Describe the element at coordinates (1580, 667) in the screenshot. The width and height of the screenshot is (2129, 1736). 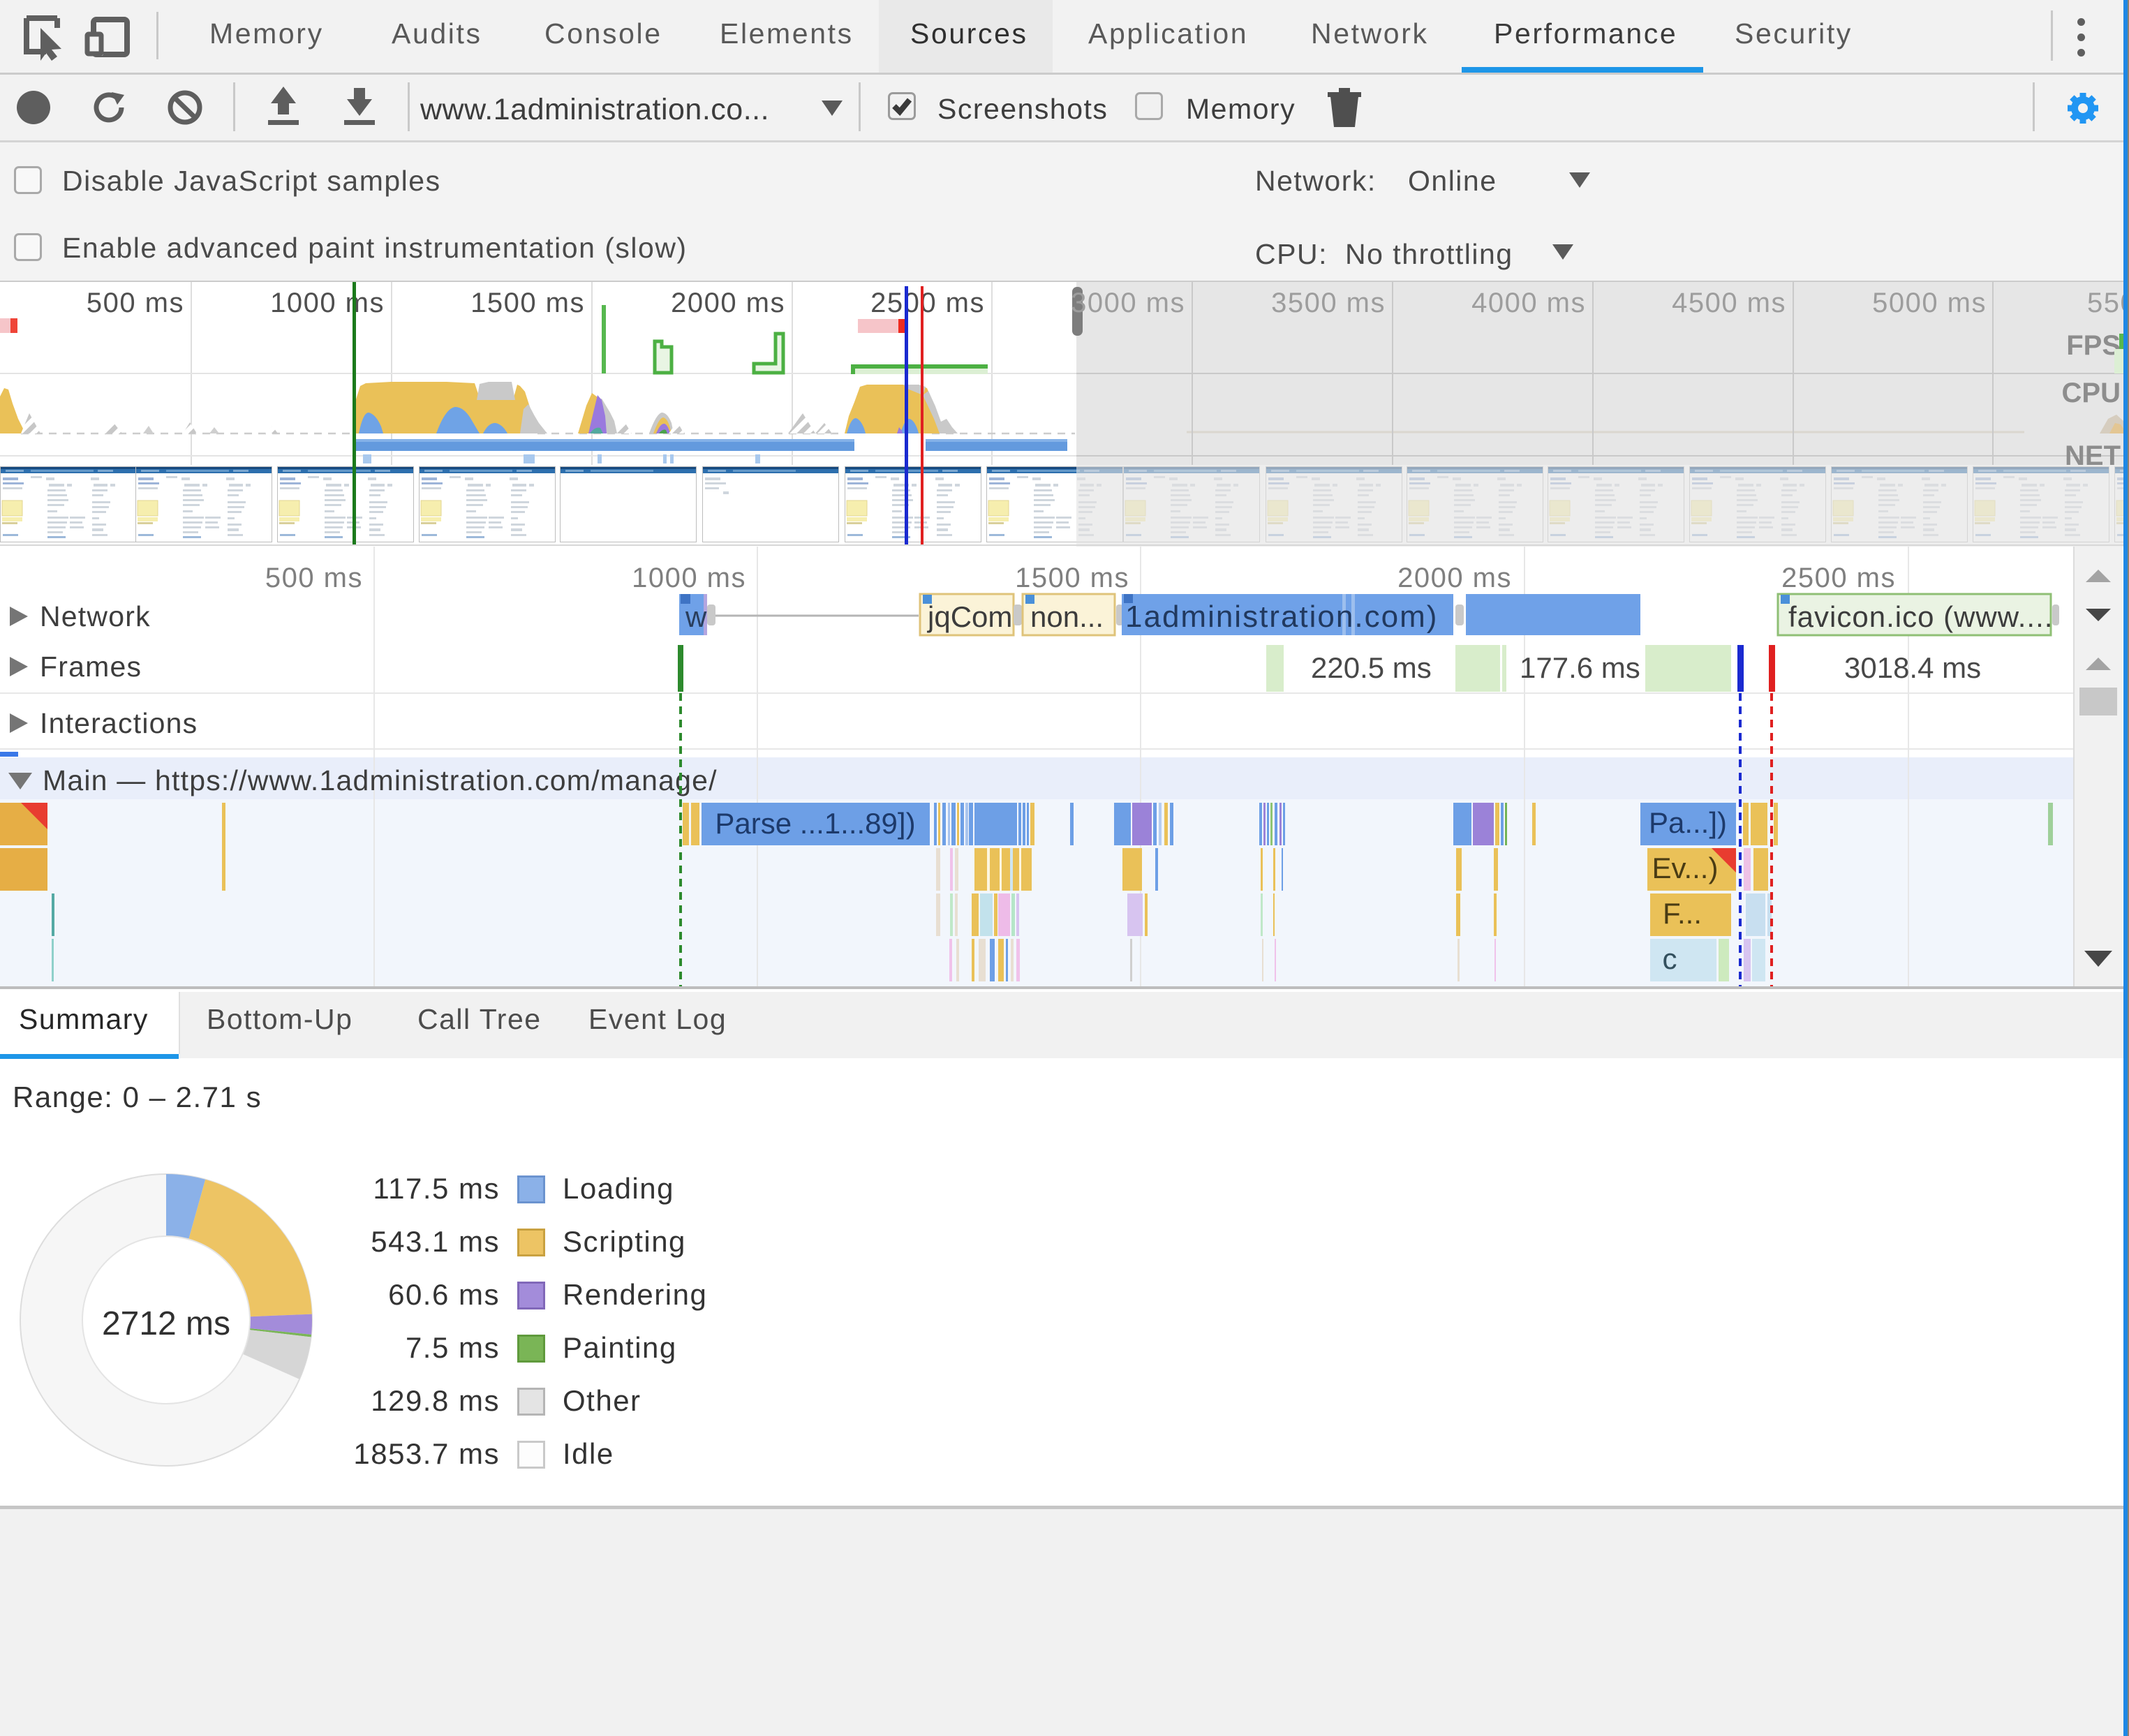
I see `svg-text: 177.6 ms` at that location.